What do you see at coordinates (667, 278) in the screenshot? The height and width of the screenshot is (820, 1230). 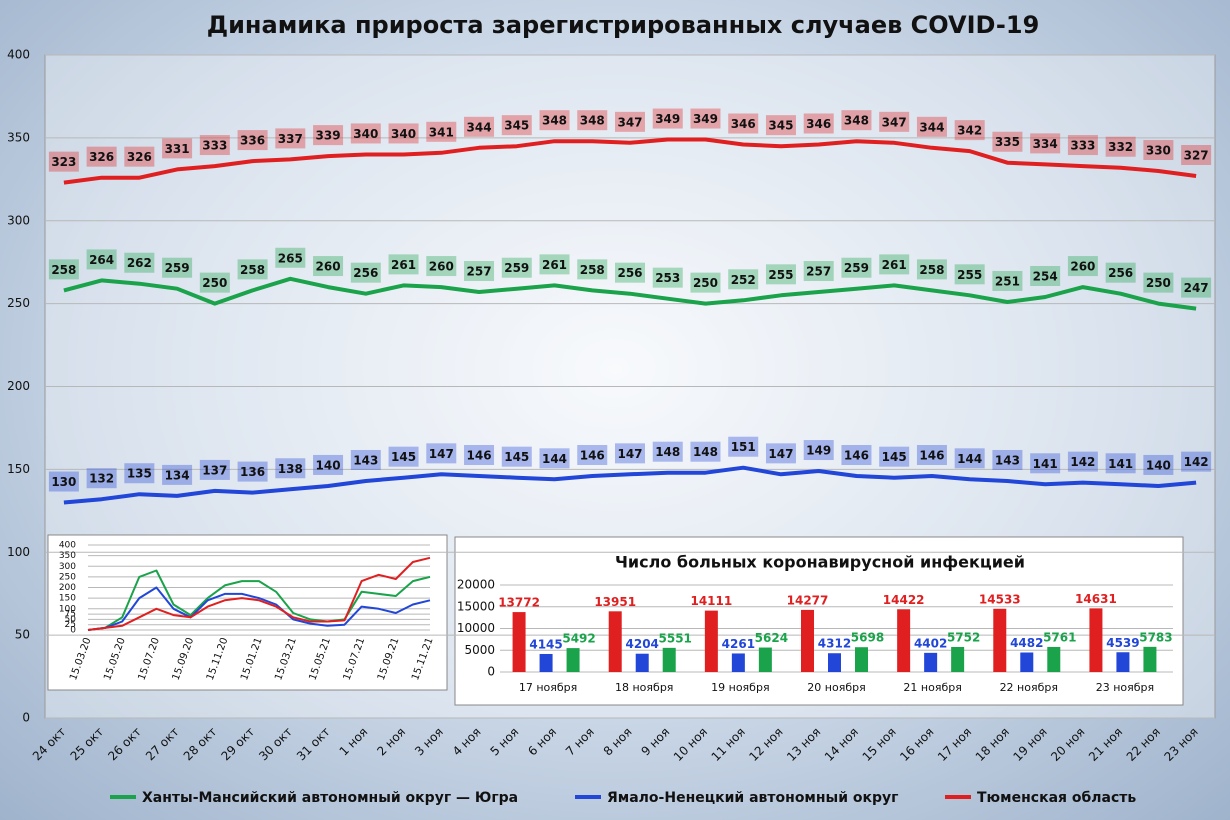 I see `data-label: 253` at bounding box center [667, 278].